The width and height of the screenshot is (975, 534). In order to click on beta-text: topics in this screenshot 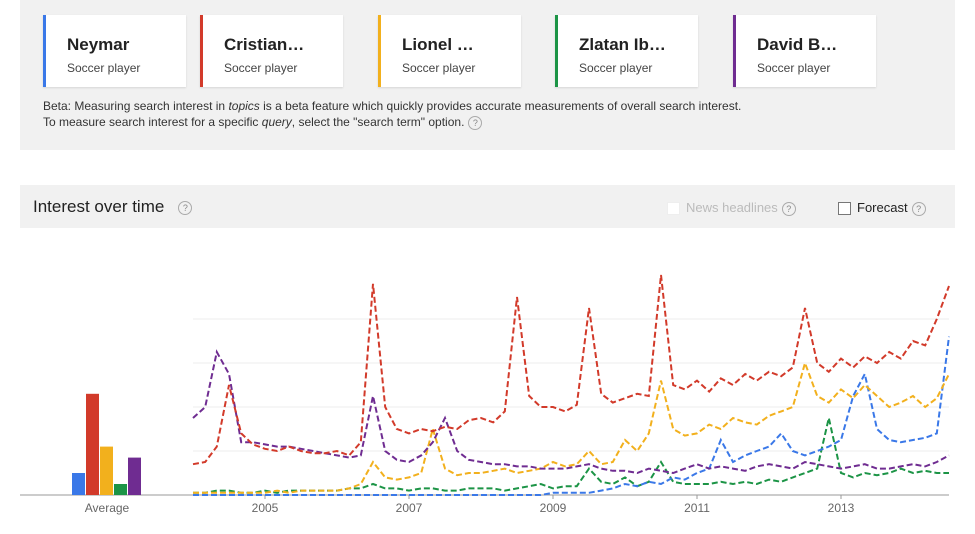, I will do `click(244, 106)`.